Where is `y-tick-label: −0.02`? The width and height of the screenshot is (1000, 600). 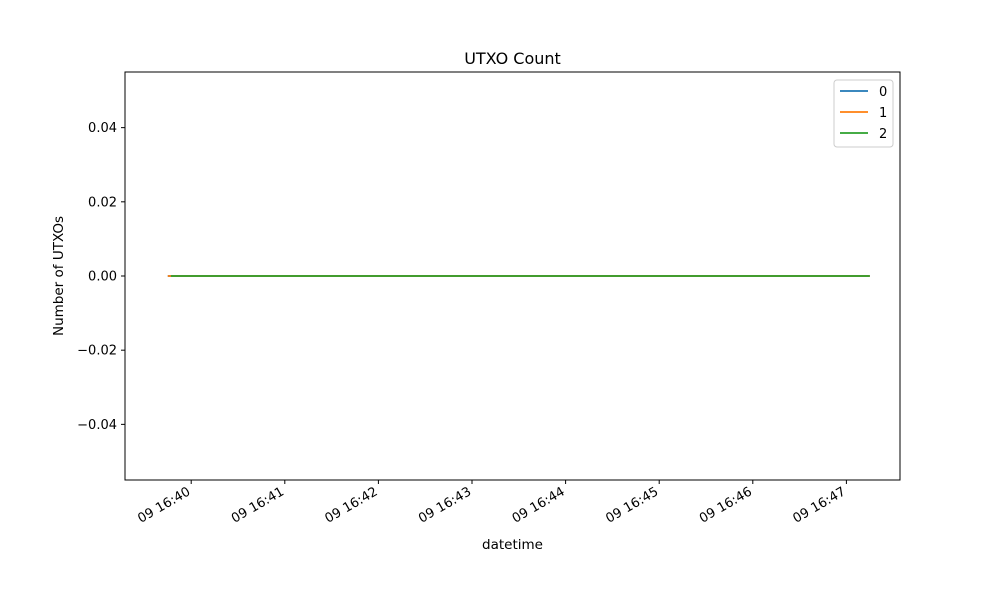 y-tick-label: −0.02 is located at coordinates (97, 351).